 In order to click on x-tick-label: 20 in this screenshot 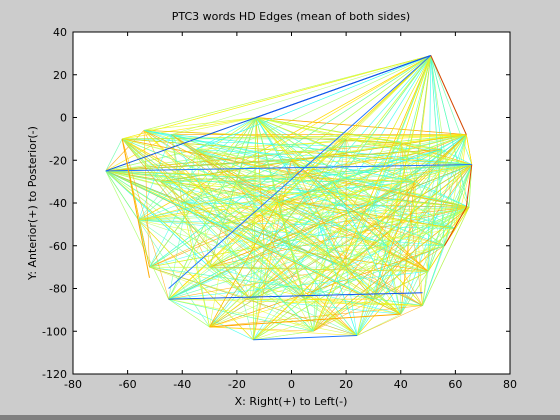, I will do `click(346, 384)`.